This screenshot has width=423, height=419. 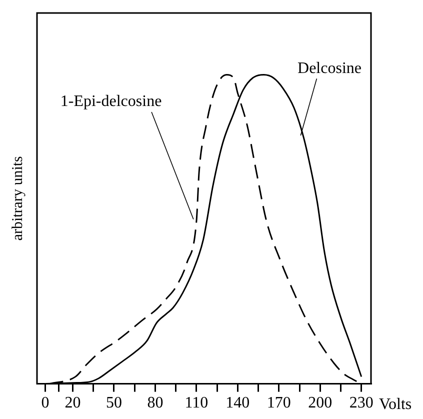 I want to click on x-tick-label: 50, so click(x=114, y=403).